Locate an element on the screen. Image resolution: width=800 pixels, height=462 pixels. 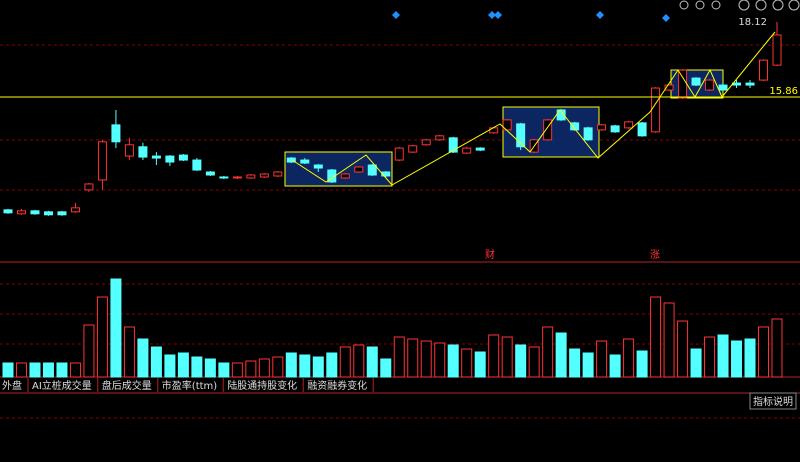
toolbar-icons is located at coordinates (739, 5).